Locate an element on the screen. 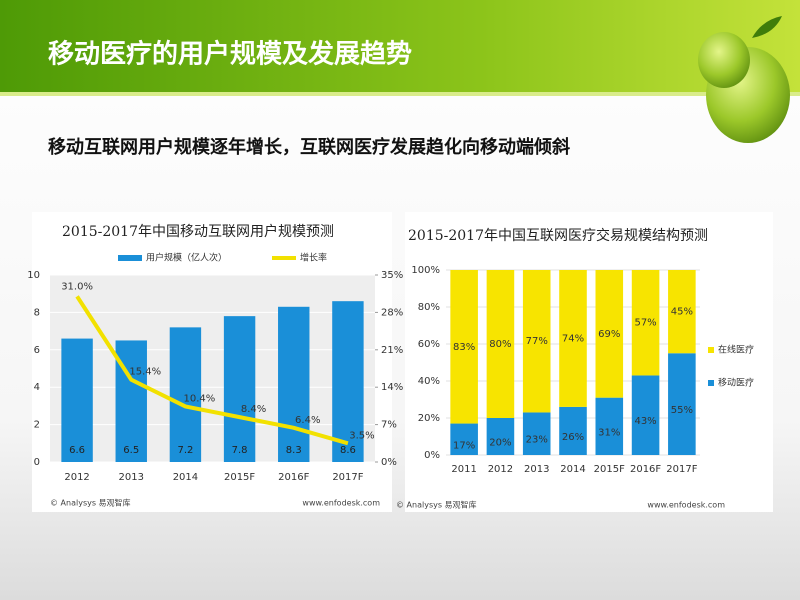 Image resolution: width=800 pixels, height=600 pixels. y-tick-label: 80% is located at coordinates (429, 307).